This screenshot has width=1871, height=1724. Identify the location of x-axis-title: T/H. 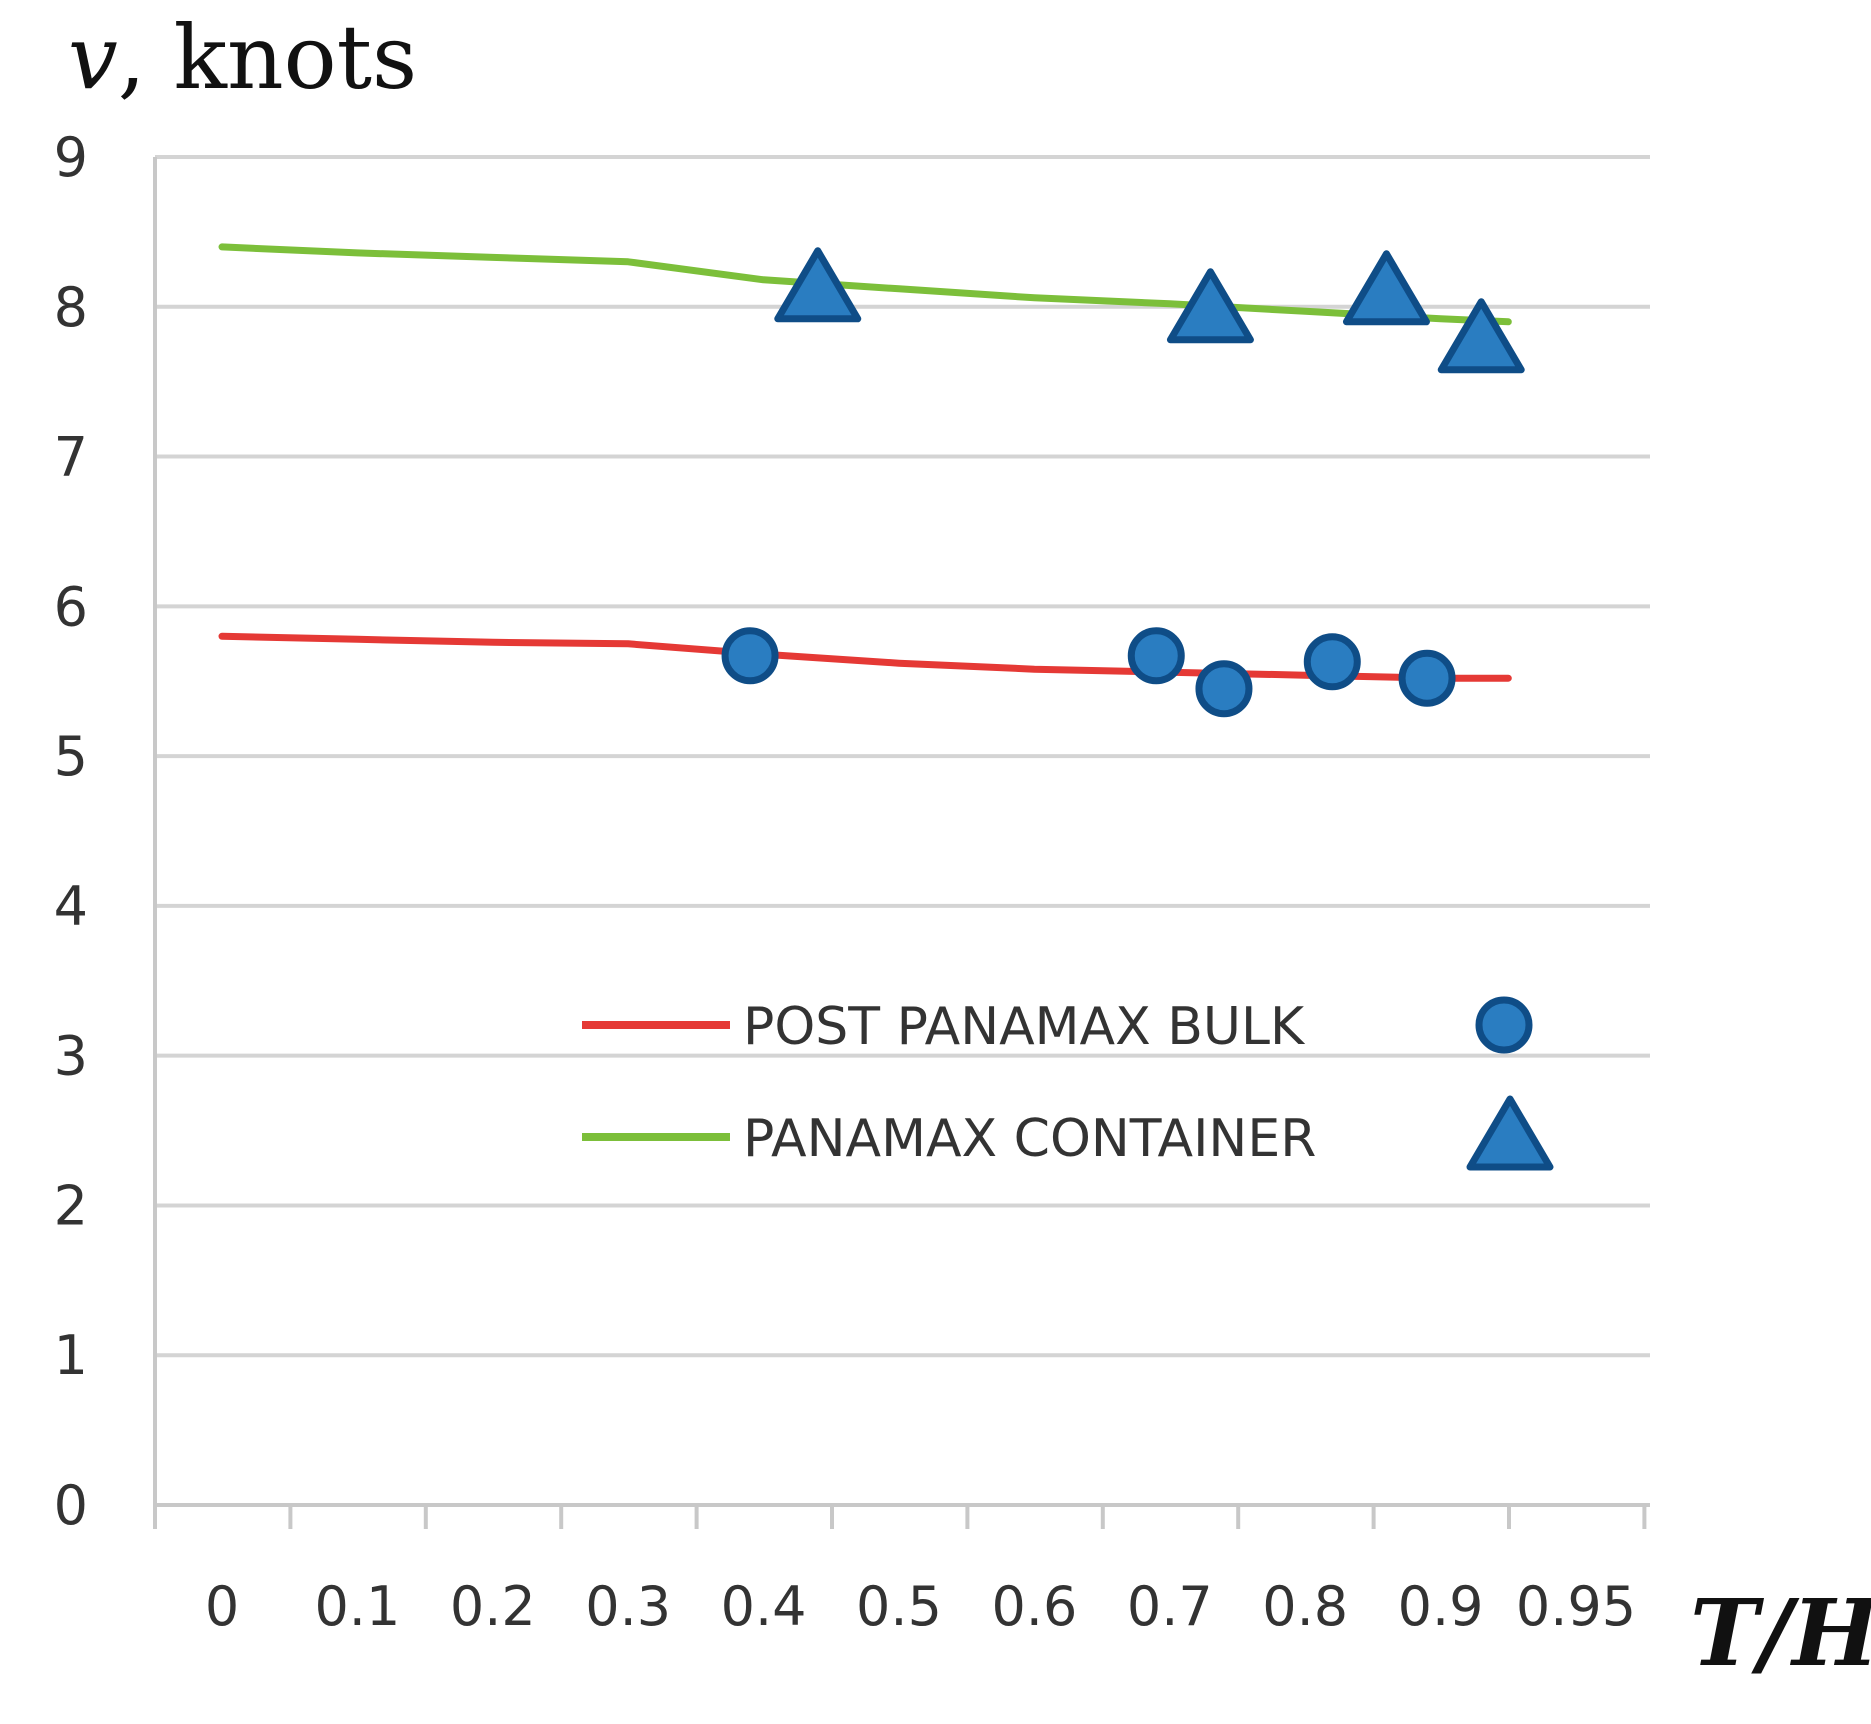
(1780, 1633).